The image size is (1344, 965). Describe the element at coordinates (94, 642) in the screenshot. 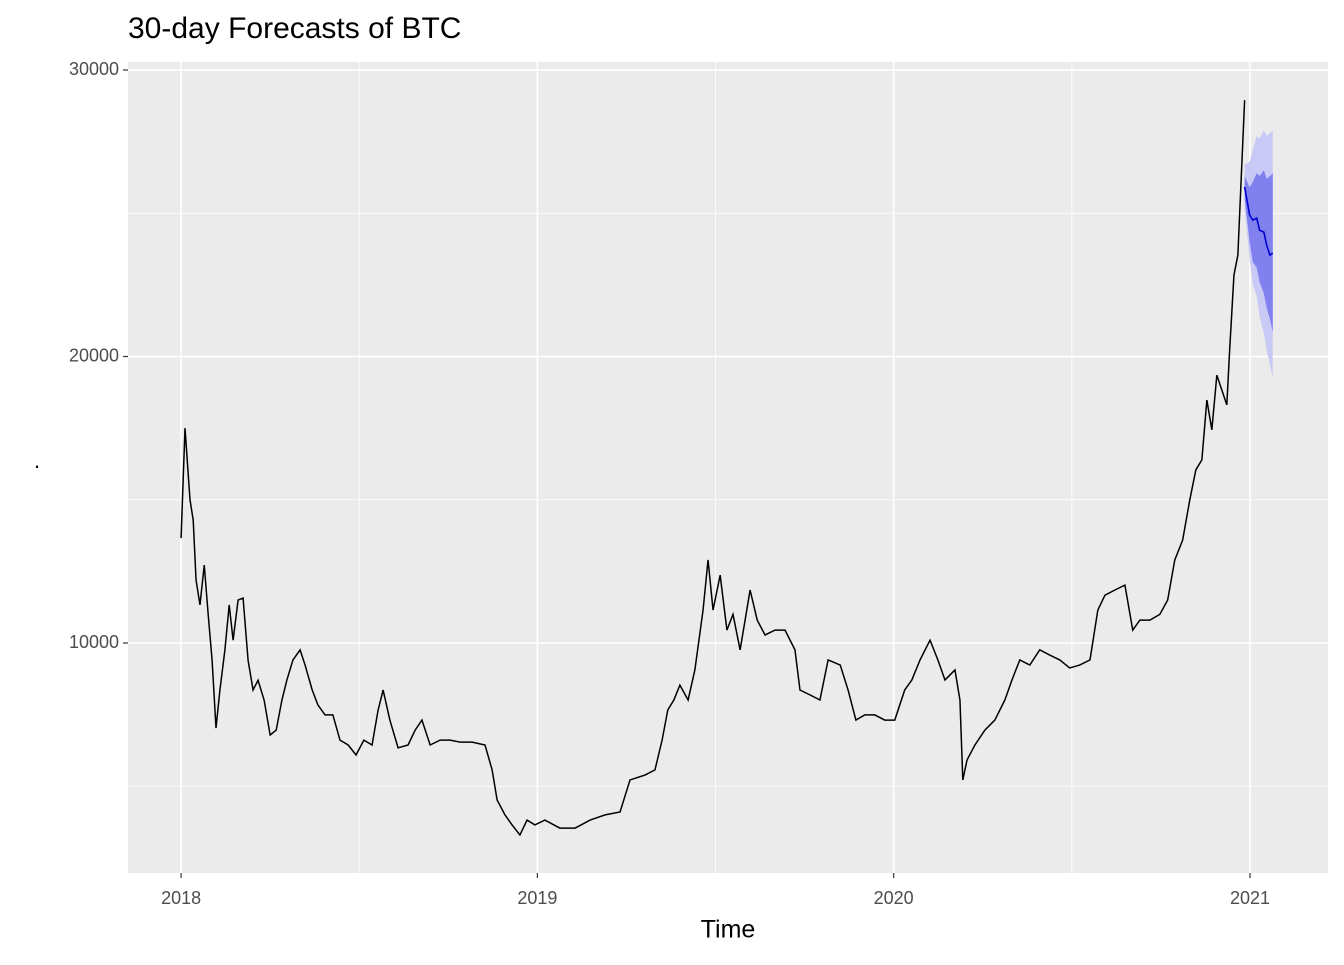

I see `y-tick-label: 10000` at that location.